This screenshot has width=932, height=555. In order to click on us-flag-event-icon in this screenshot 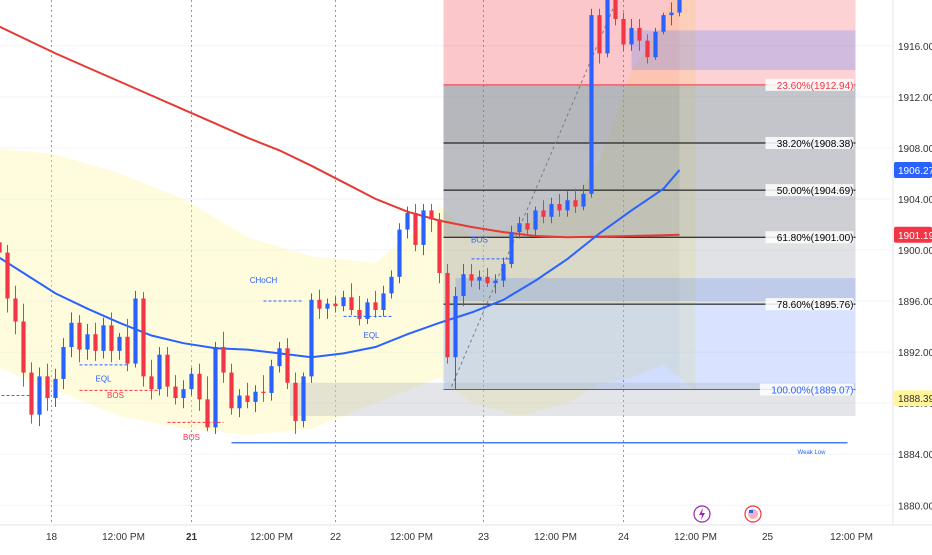, I will do `click(753, 514)`.